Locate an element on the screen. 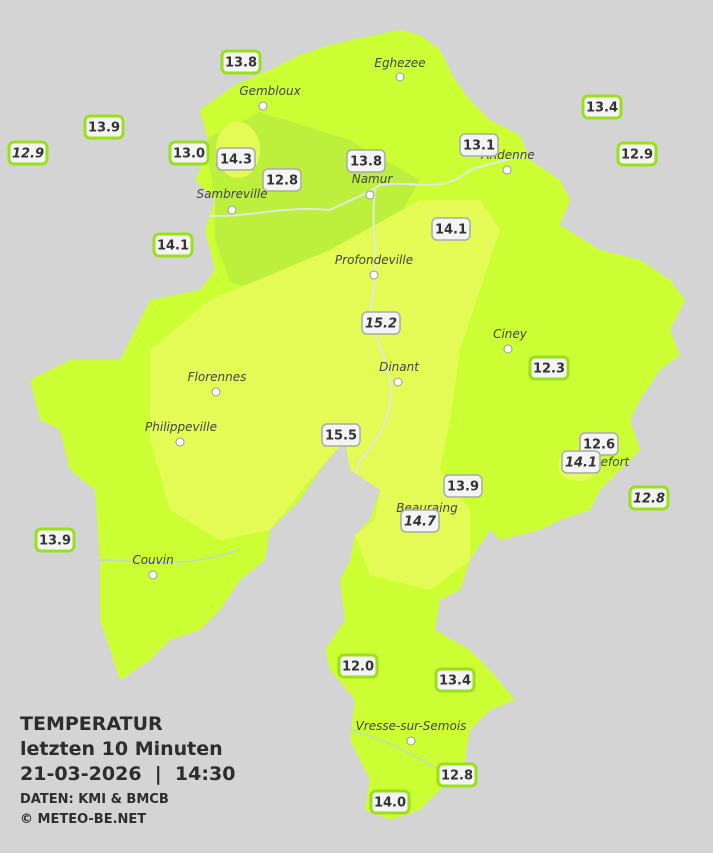 Image resolution: width=713 pixels, height=853 pixels. station-value: 15.2 is located at coordinates (381, 324).